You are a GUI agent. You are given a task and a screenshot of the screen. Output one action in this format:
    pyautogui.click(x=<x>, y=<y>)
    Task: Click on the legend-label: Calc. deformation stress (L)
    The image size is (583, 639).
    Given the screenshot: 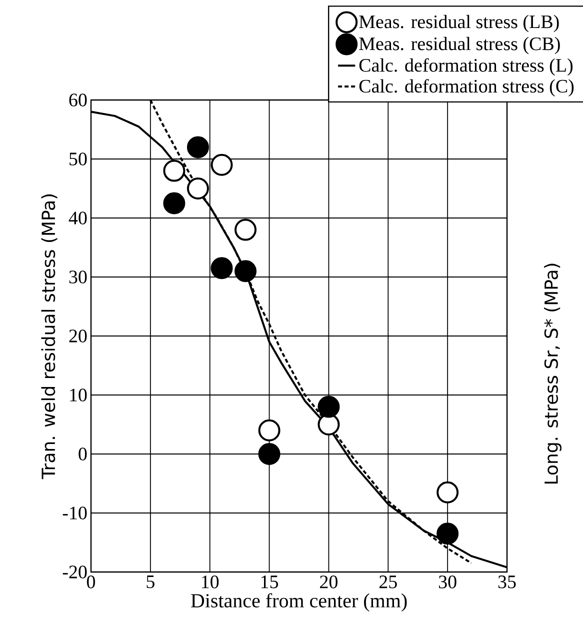 What is the action you would take?
    pyautogui.click(x=466, y=67)
    